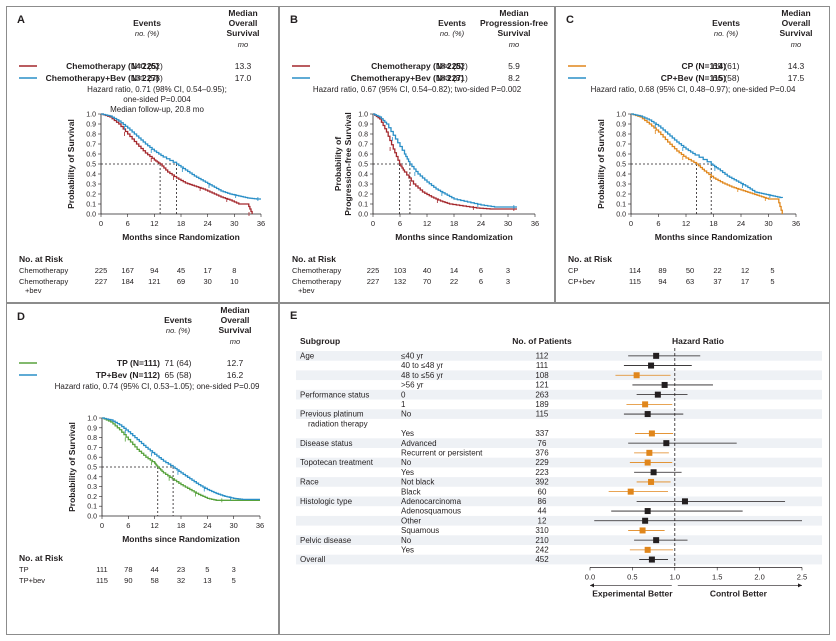  I want to click on risk-value: 14, so click(454, 270).